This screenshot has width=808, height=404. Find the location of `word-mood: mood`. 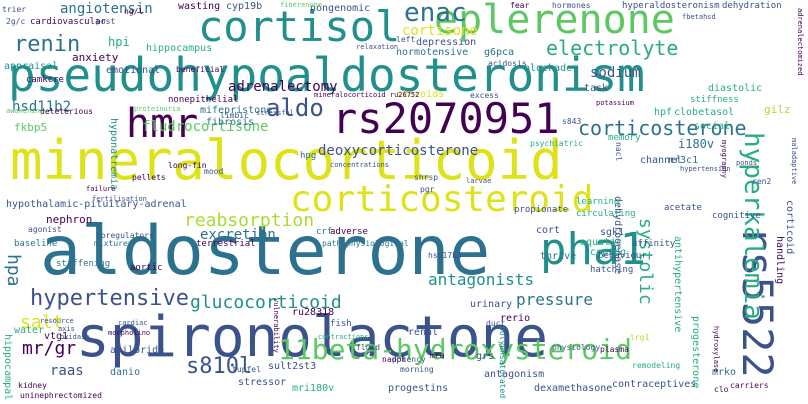

word-mood: mood is located at coordinates (214, 171).